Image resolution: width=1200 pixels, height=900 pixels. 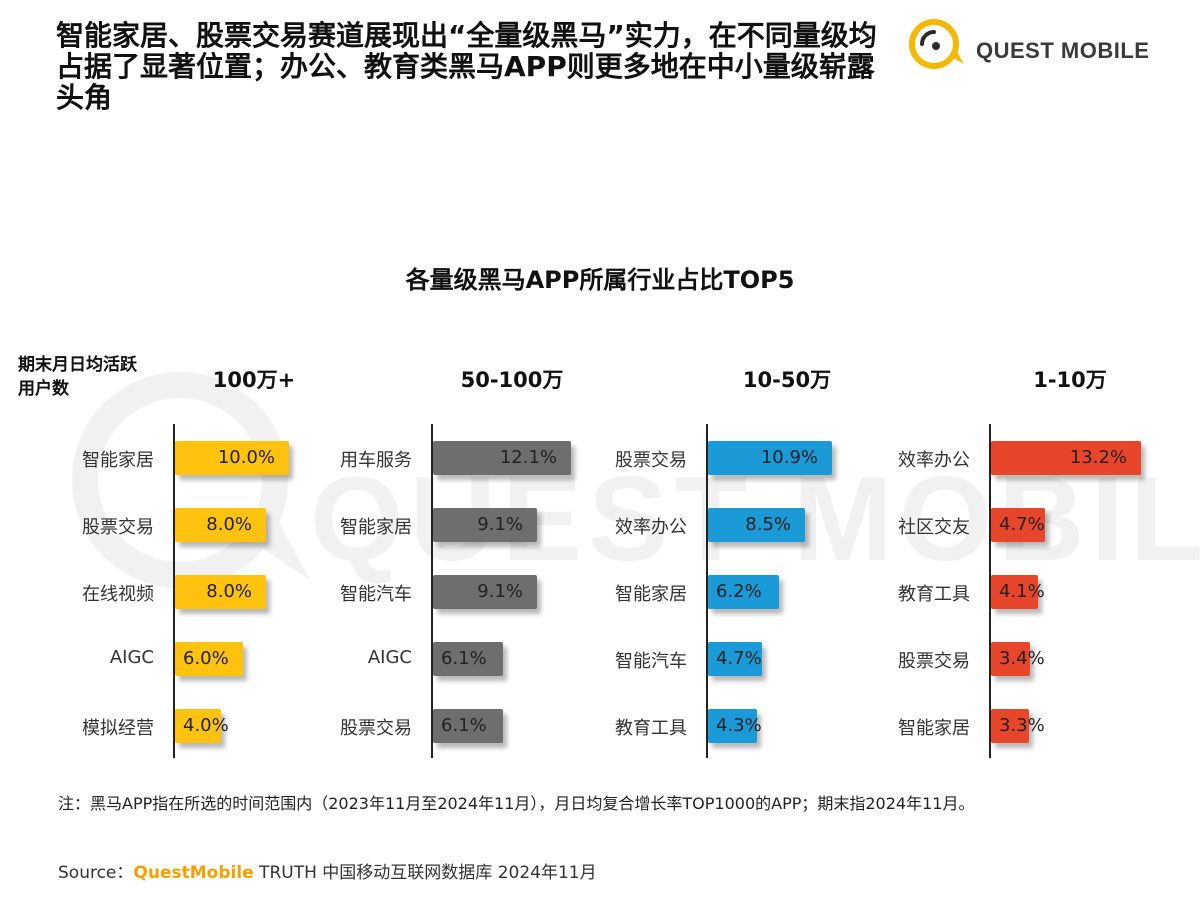 I want to click on questmobile-logo: QUEST MOBILE, so click(x=1036, y=44).